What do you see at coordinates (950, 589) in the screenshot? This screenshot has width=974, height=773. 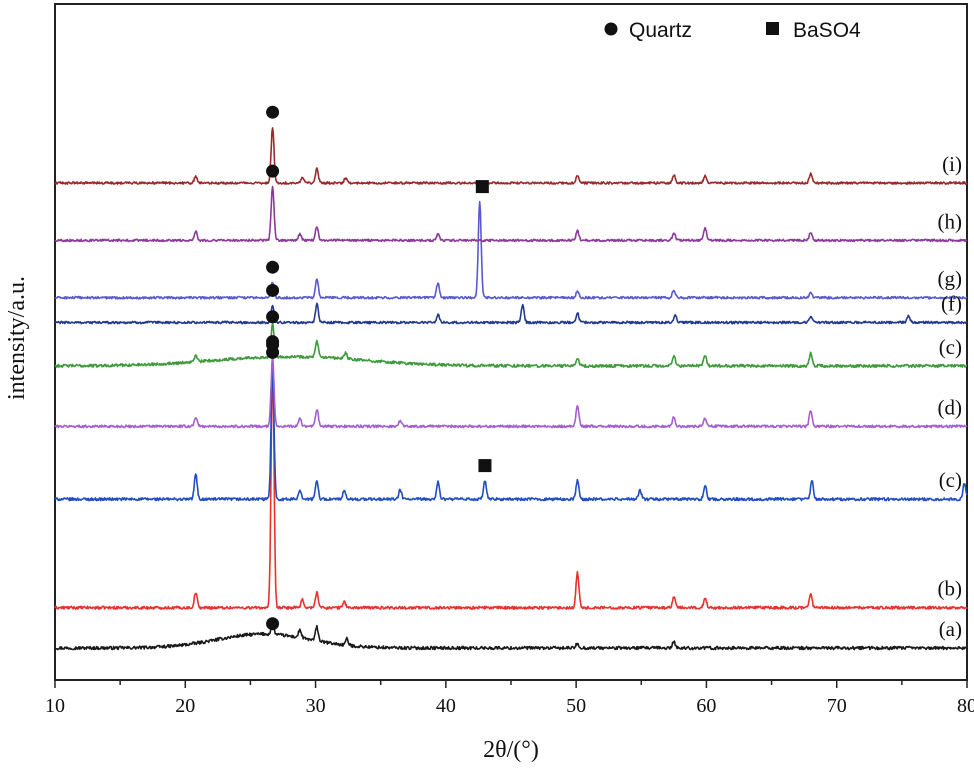 I see `series-label-b: (b)` at bounding box center [950, 589].